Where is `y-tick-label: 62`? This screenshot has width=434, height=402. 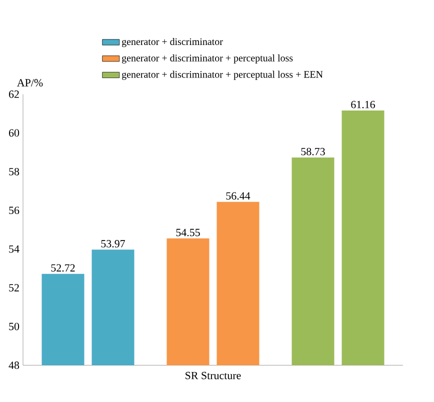
y-tick-label: 62 is located at coordinates (13, 94).